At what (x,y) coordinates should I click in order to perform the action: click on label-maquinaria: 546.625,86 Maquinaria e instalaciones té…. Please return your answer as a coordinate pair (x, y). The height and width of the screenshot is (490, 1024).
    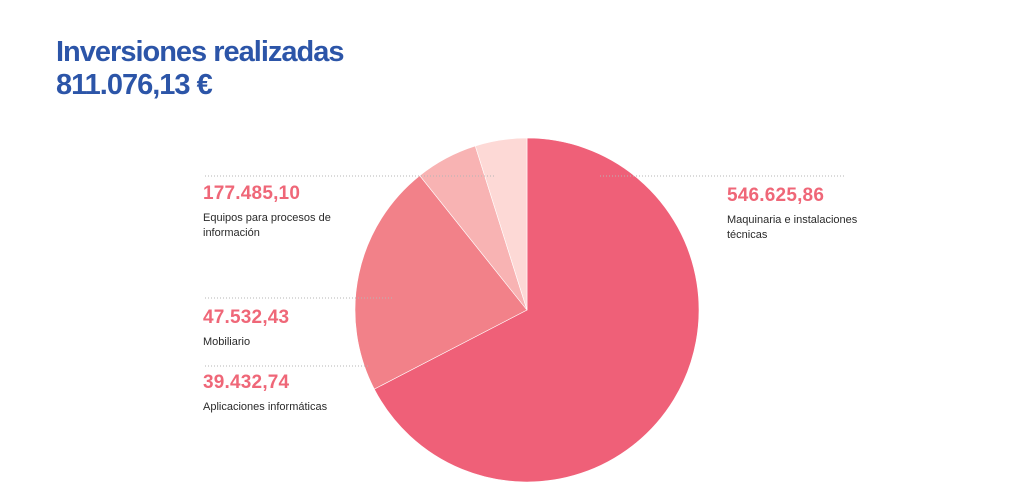
    Looking at the image, I should click on (797, 214).